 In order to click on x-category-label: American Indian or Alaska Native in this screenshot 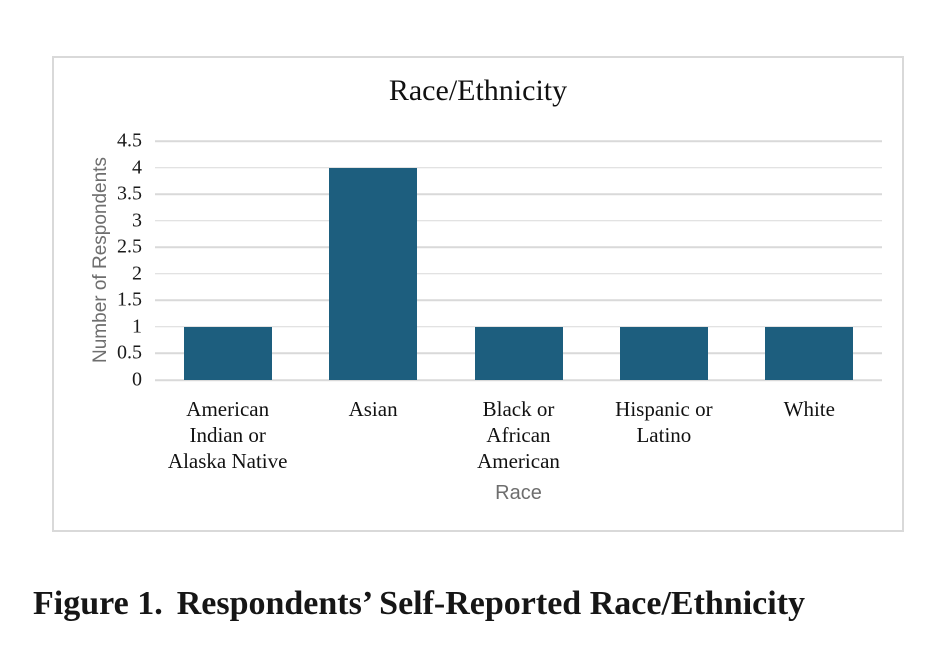, I will do `click(227, 435)`.